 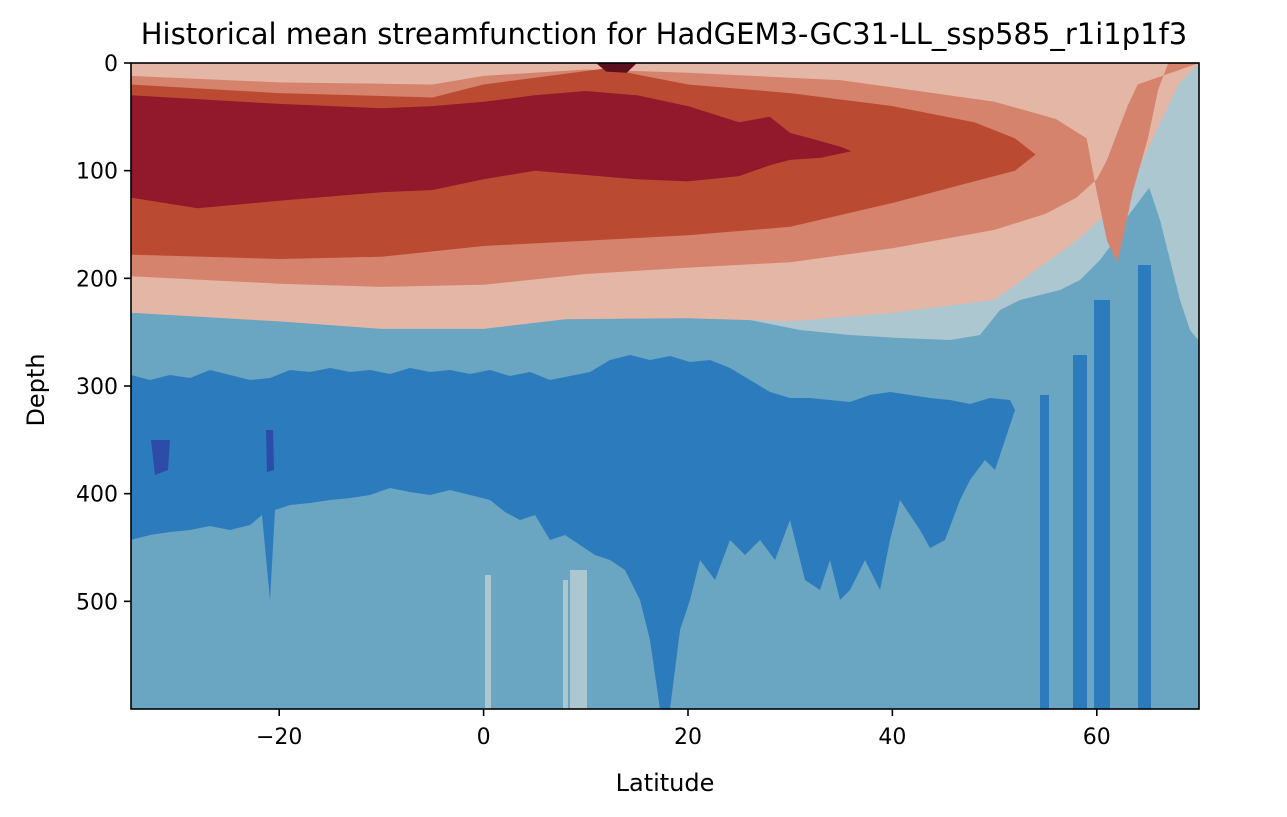 What do you see at coordinates (484, 737) in the screenshot?
I see `x-tick-label: 0` at bounding box center [484, 737].